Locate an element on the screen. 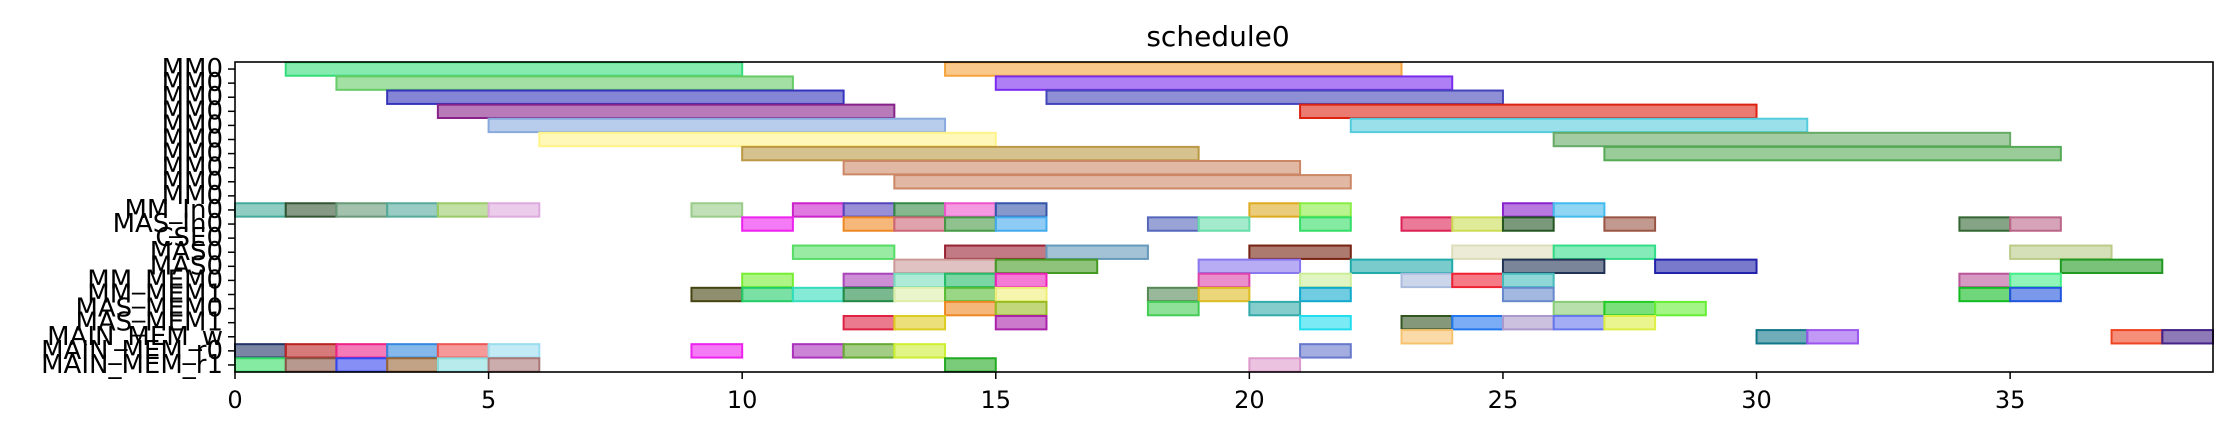 The image size is (2230, 442). y-tick-label-10: MM_In0 is located at coordinates (173, 210).